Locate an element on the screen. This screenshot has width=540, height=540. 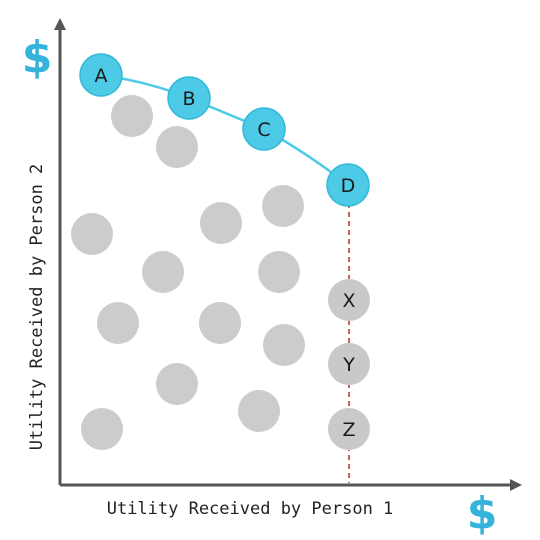
point-a-circle is located at coordinates (101, 75).